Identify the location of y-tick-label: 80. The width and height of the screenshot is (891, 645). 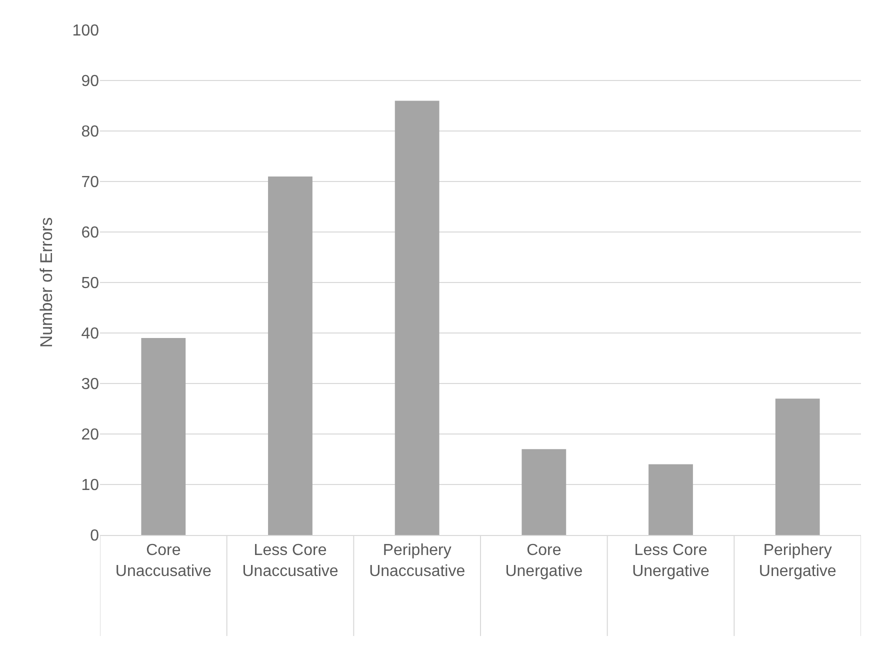
(90, 132).